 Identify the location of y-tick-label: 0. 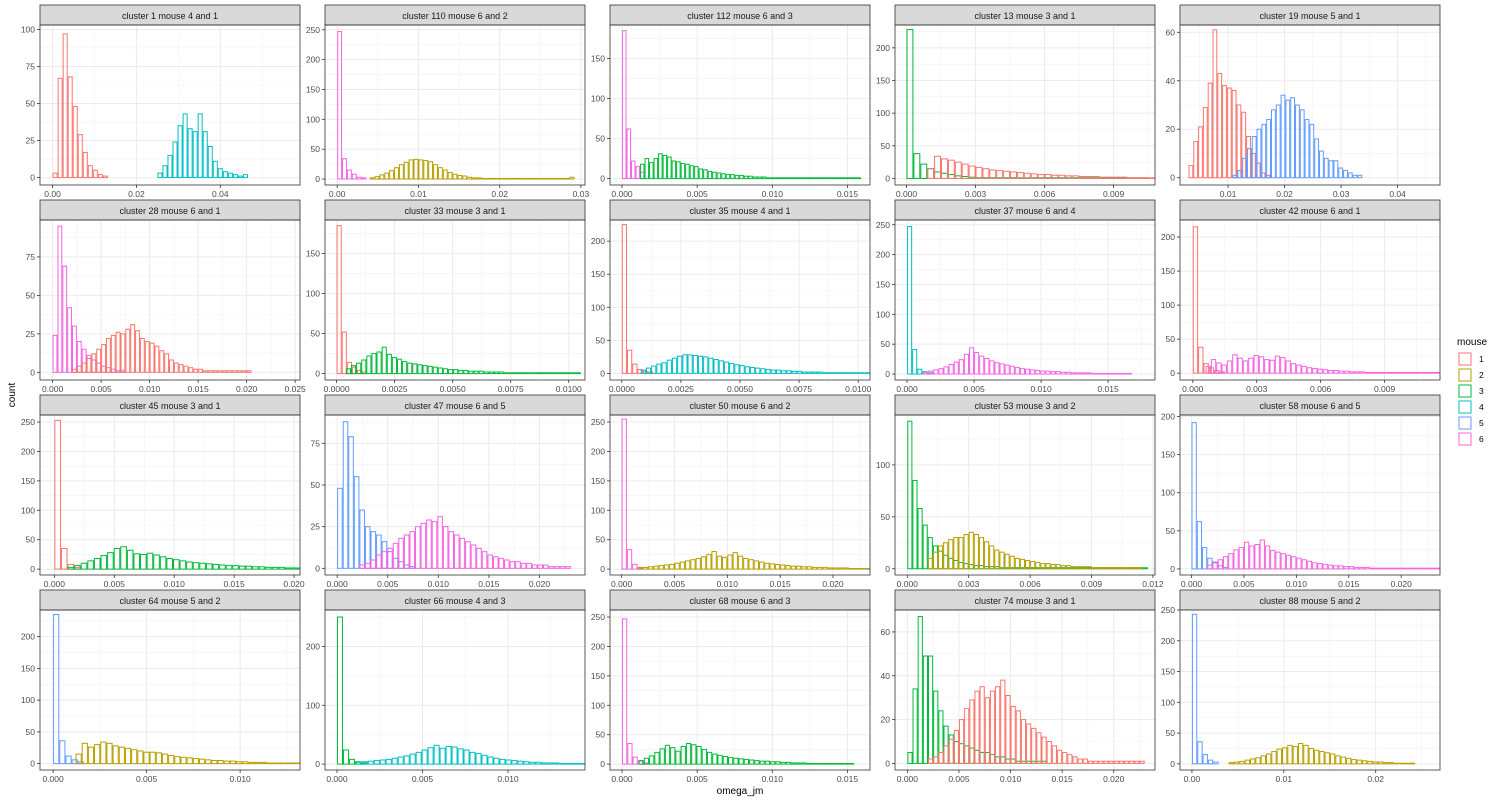
(317, 764).